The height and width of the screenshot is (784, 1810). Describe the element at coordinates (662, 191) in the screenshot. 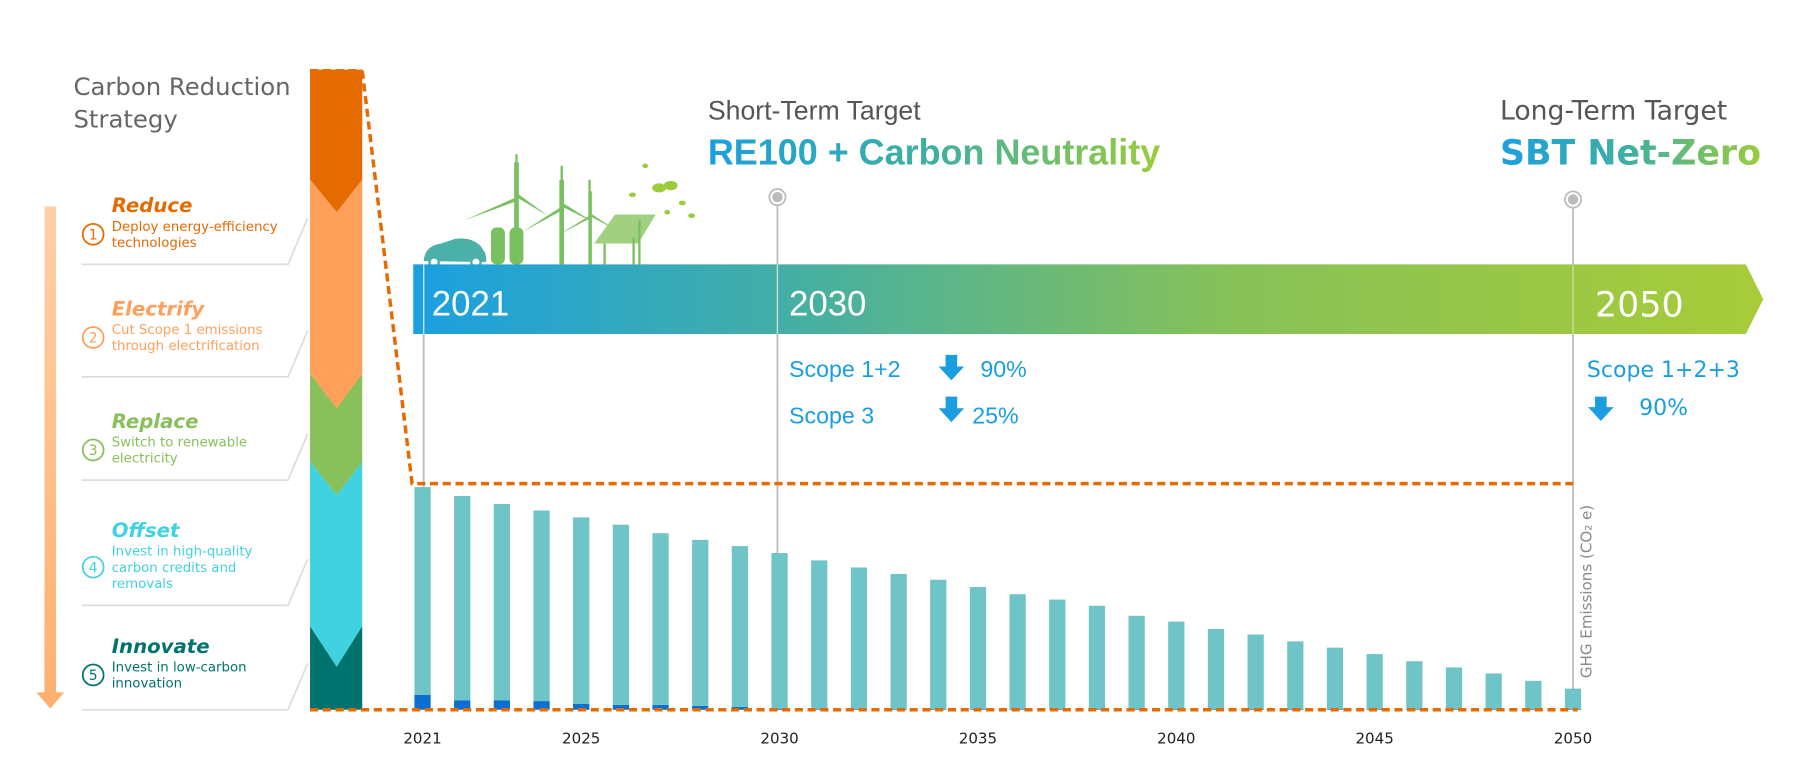

I see `butterfly-icon` at that location.